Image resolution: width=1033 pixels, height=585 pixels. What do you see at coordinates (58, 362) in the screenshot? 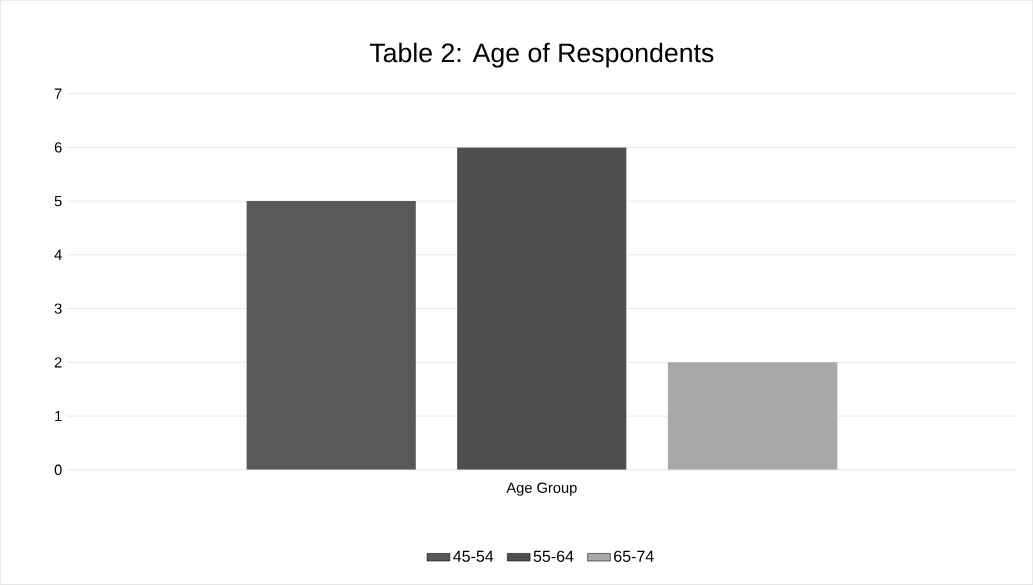
I see `y-tick-label: 2` at bounding box center [58, 362].